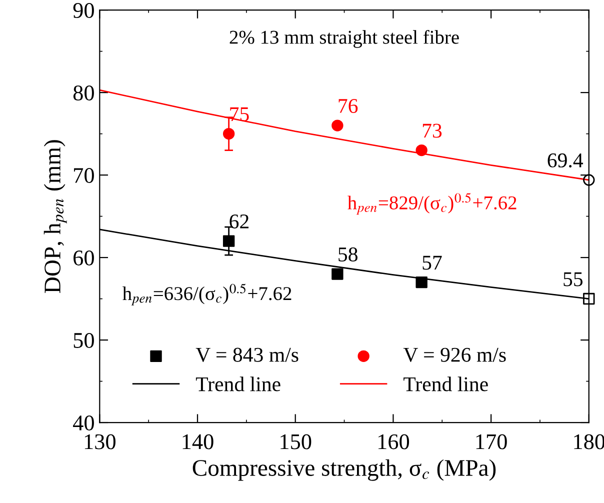  Describe the element at coordinates (84, 175) in the screenshot. I see `y-tick-label: 70` at that location.